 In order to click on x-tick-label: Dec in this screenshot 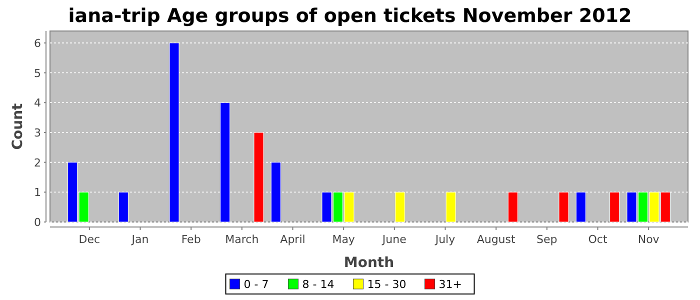, I will do `click(89, 239)`.